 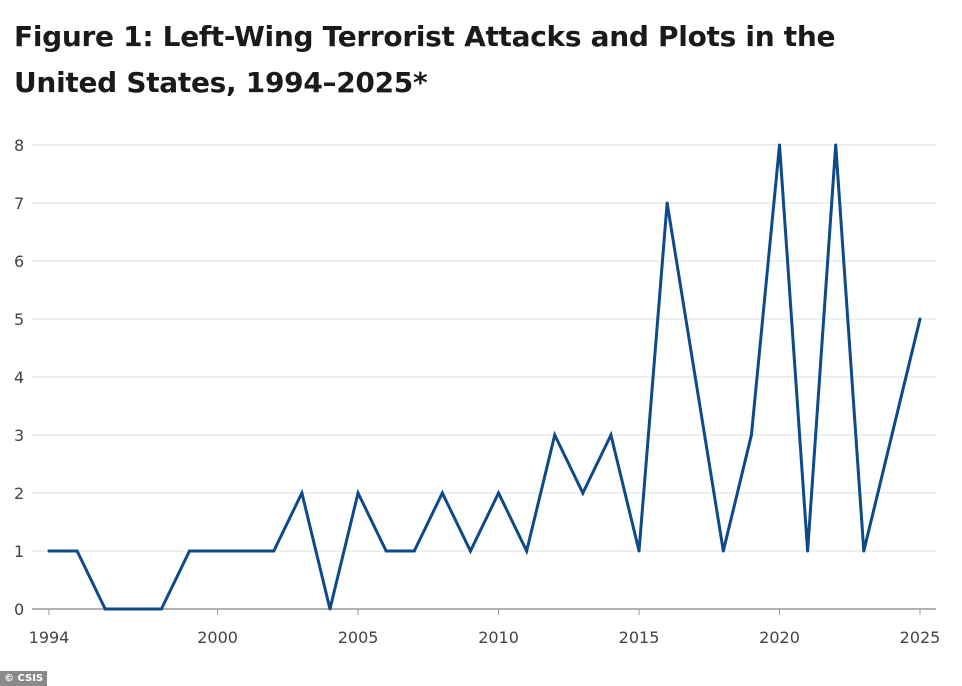 What do you see at coordinates (863, 551) in the screenshot?
I see `data-point-2023` at bounding box center [863, 551].